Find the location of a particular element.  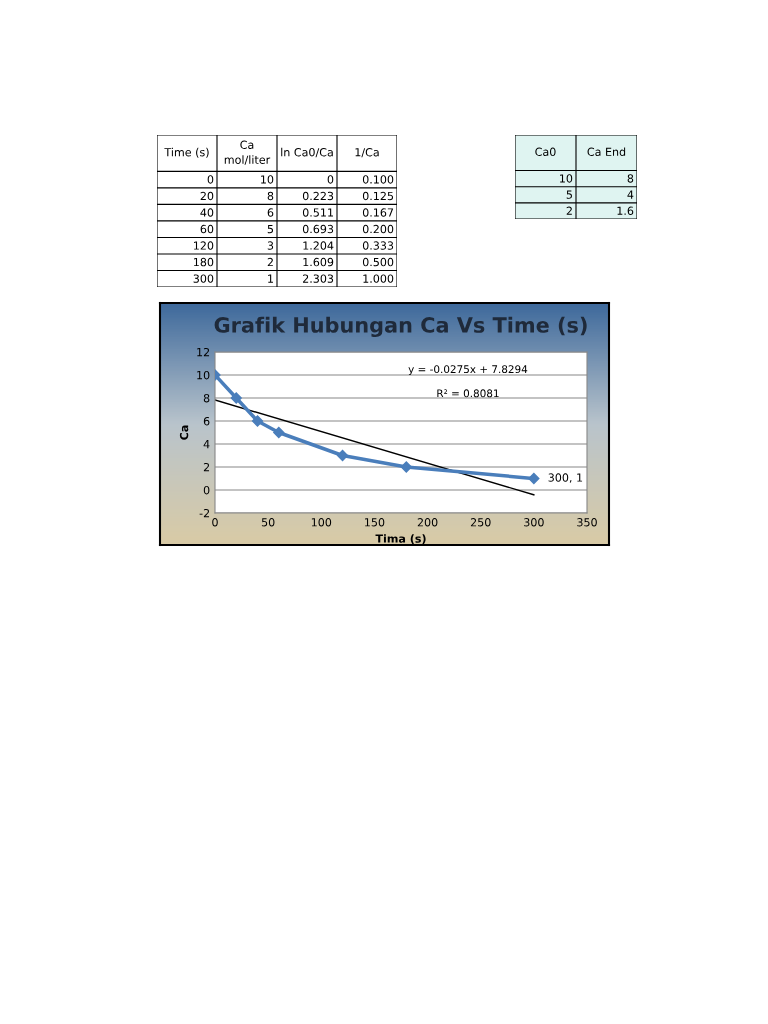

text: 4 is located at coordinates (630, 194).